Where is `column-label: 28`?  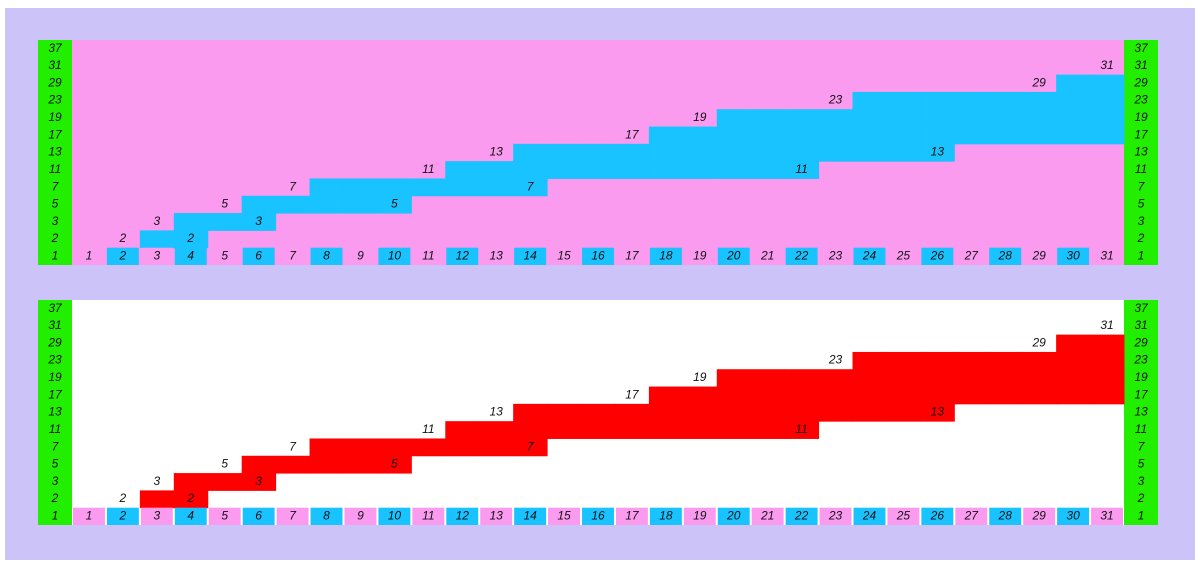 column-label: 28 is located at coordinates (1005, 516).